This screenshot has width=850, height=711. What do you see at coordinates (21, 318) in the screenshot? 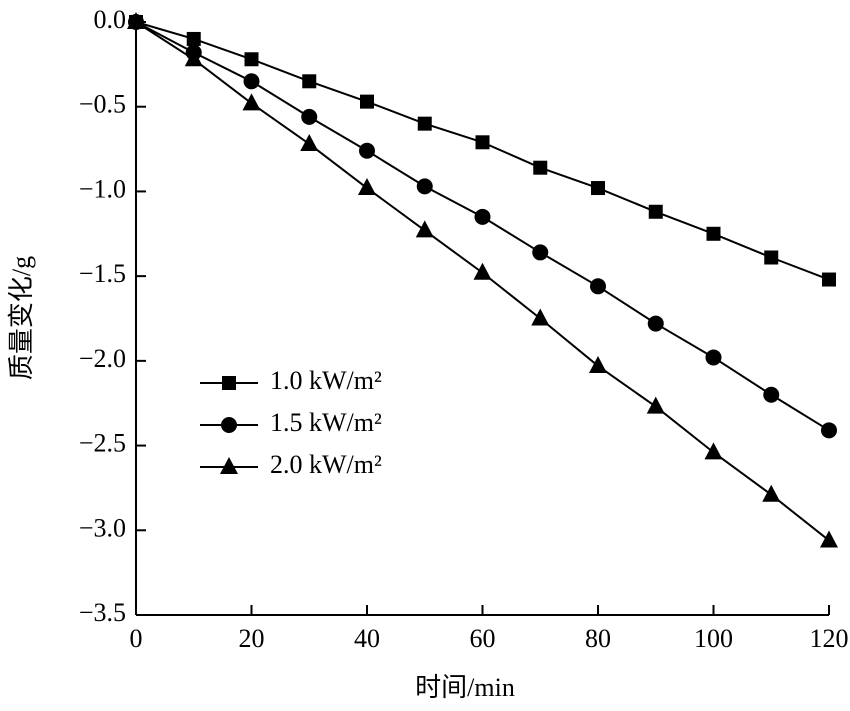
I see `y-axis-title: 质量变化/g` at bounding box center [21, 318].